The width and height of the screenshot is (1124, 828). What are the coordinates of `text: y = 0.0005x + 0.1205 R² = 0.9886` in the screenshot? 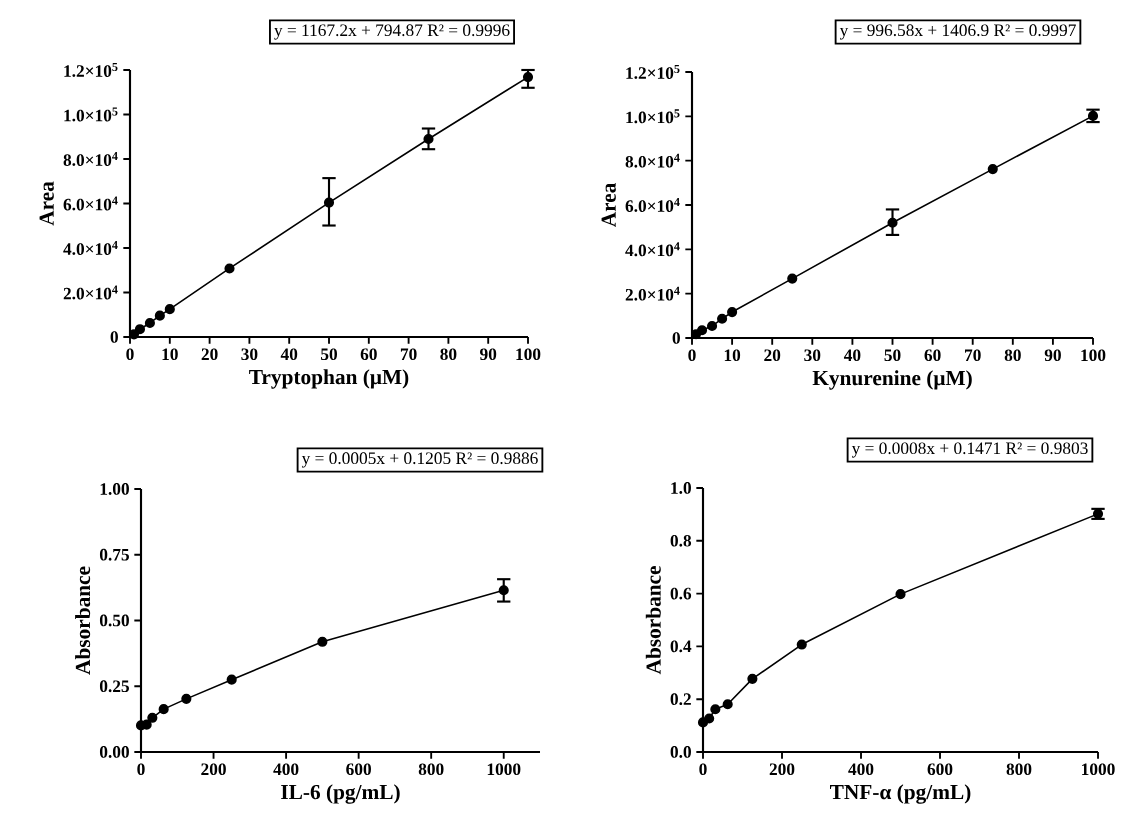 It's located at (419, 460).